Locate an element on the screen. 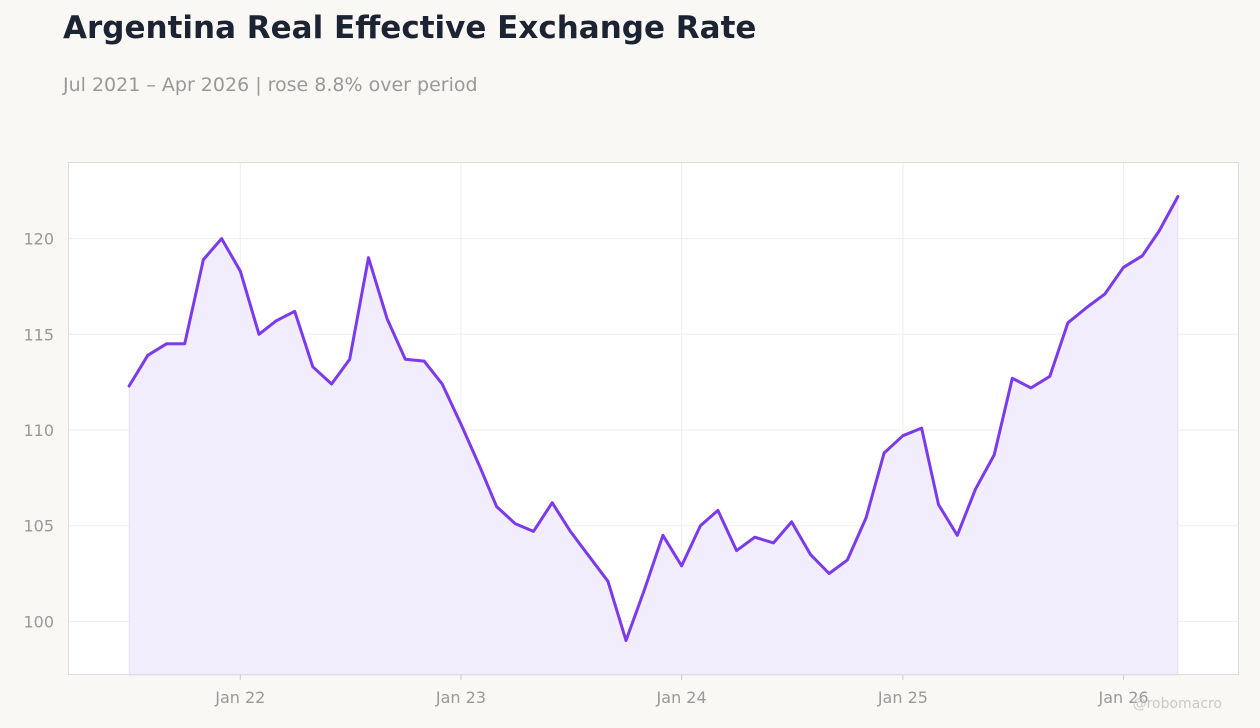 This screenshot has width=1260, height=728. x-tick-label: Jan 25 is located at coordinates (902, 697).